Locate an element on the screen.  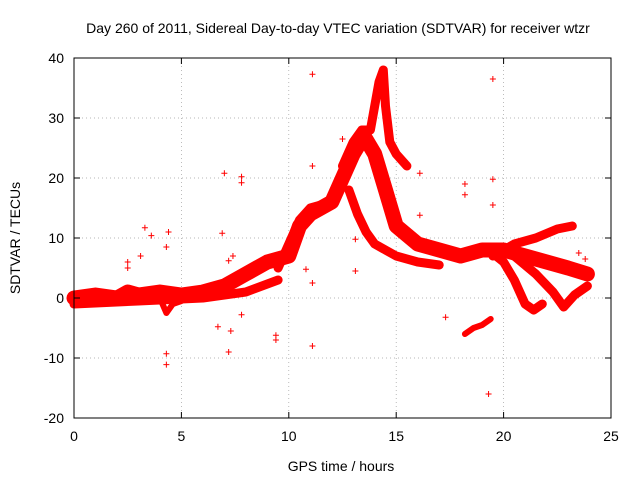
x-tick-label: 0 is located at coordinates (74, 436).